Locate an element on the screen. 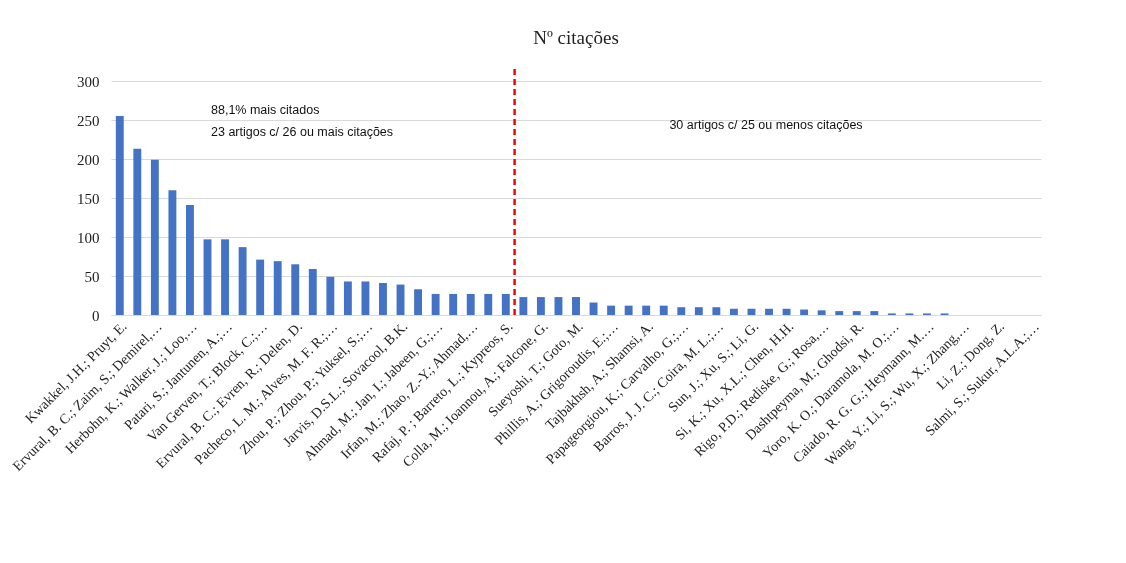 Image resolution: width=1126 pixels, height=563 pixels. y-tick-label: 200 is located at coordinates (88, 159).